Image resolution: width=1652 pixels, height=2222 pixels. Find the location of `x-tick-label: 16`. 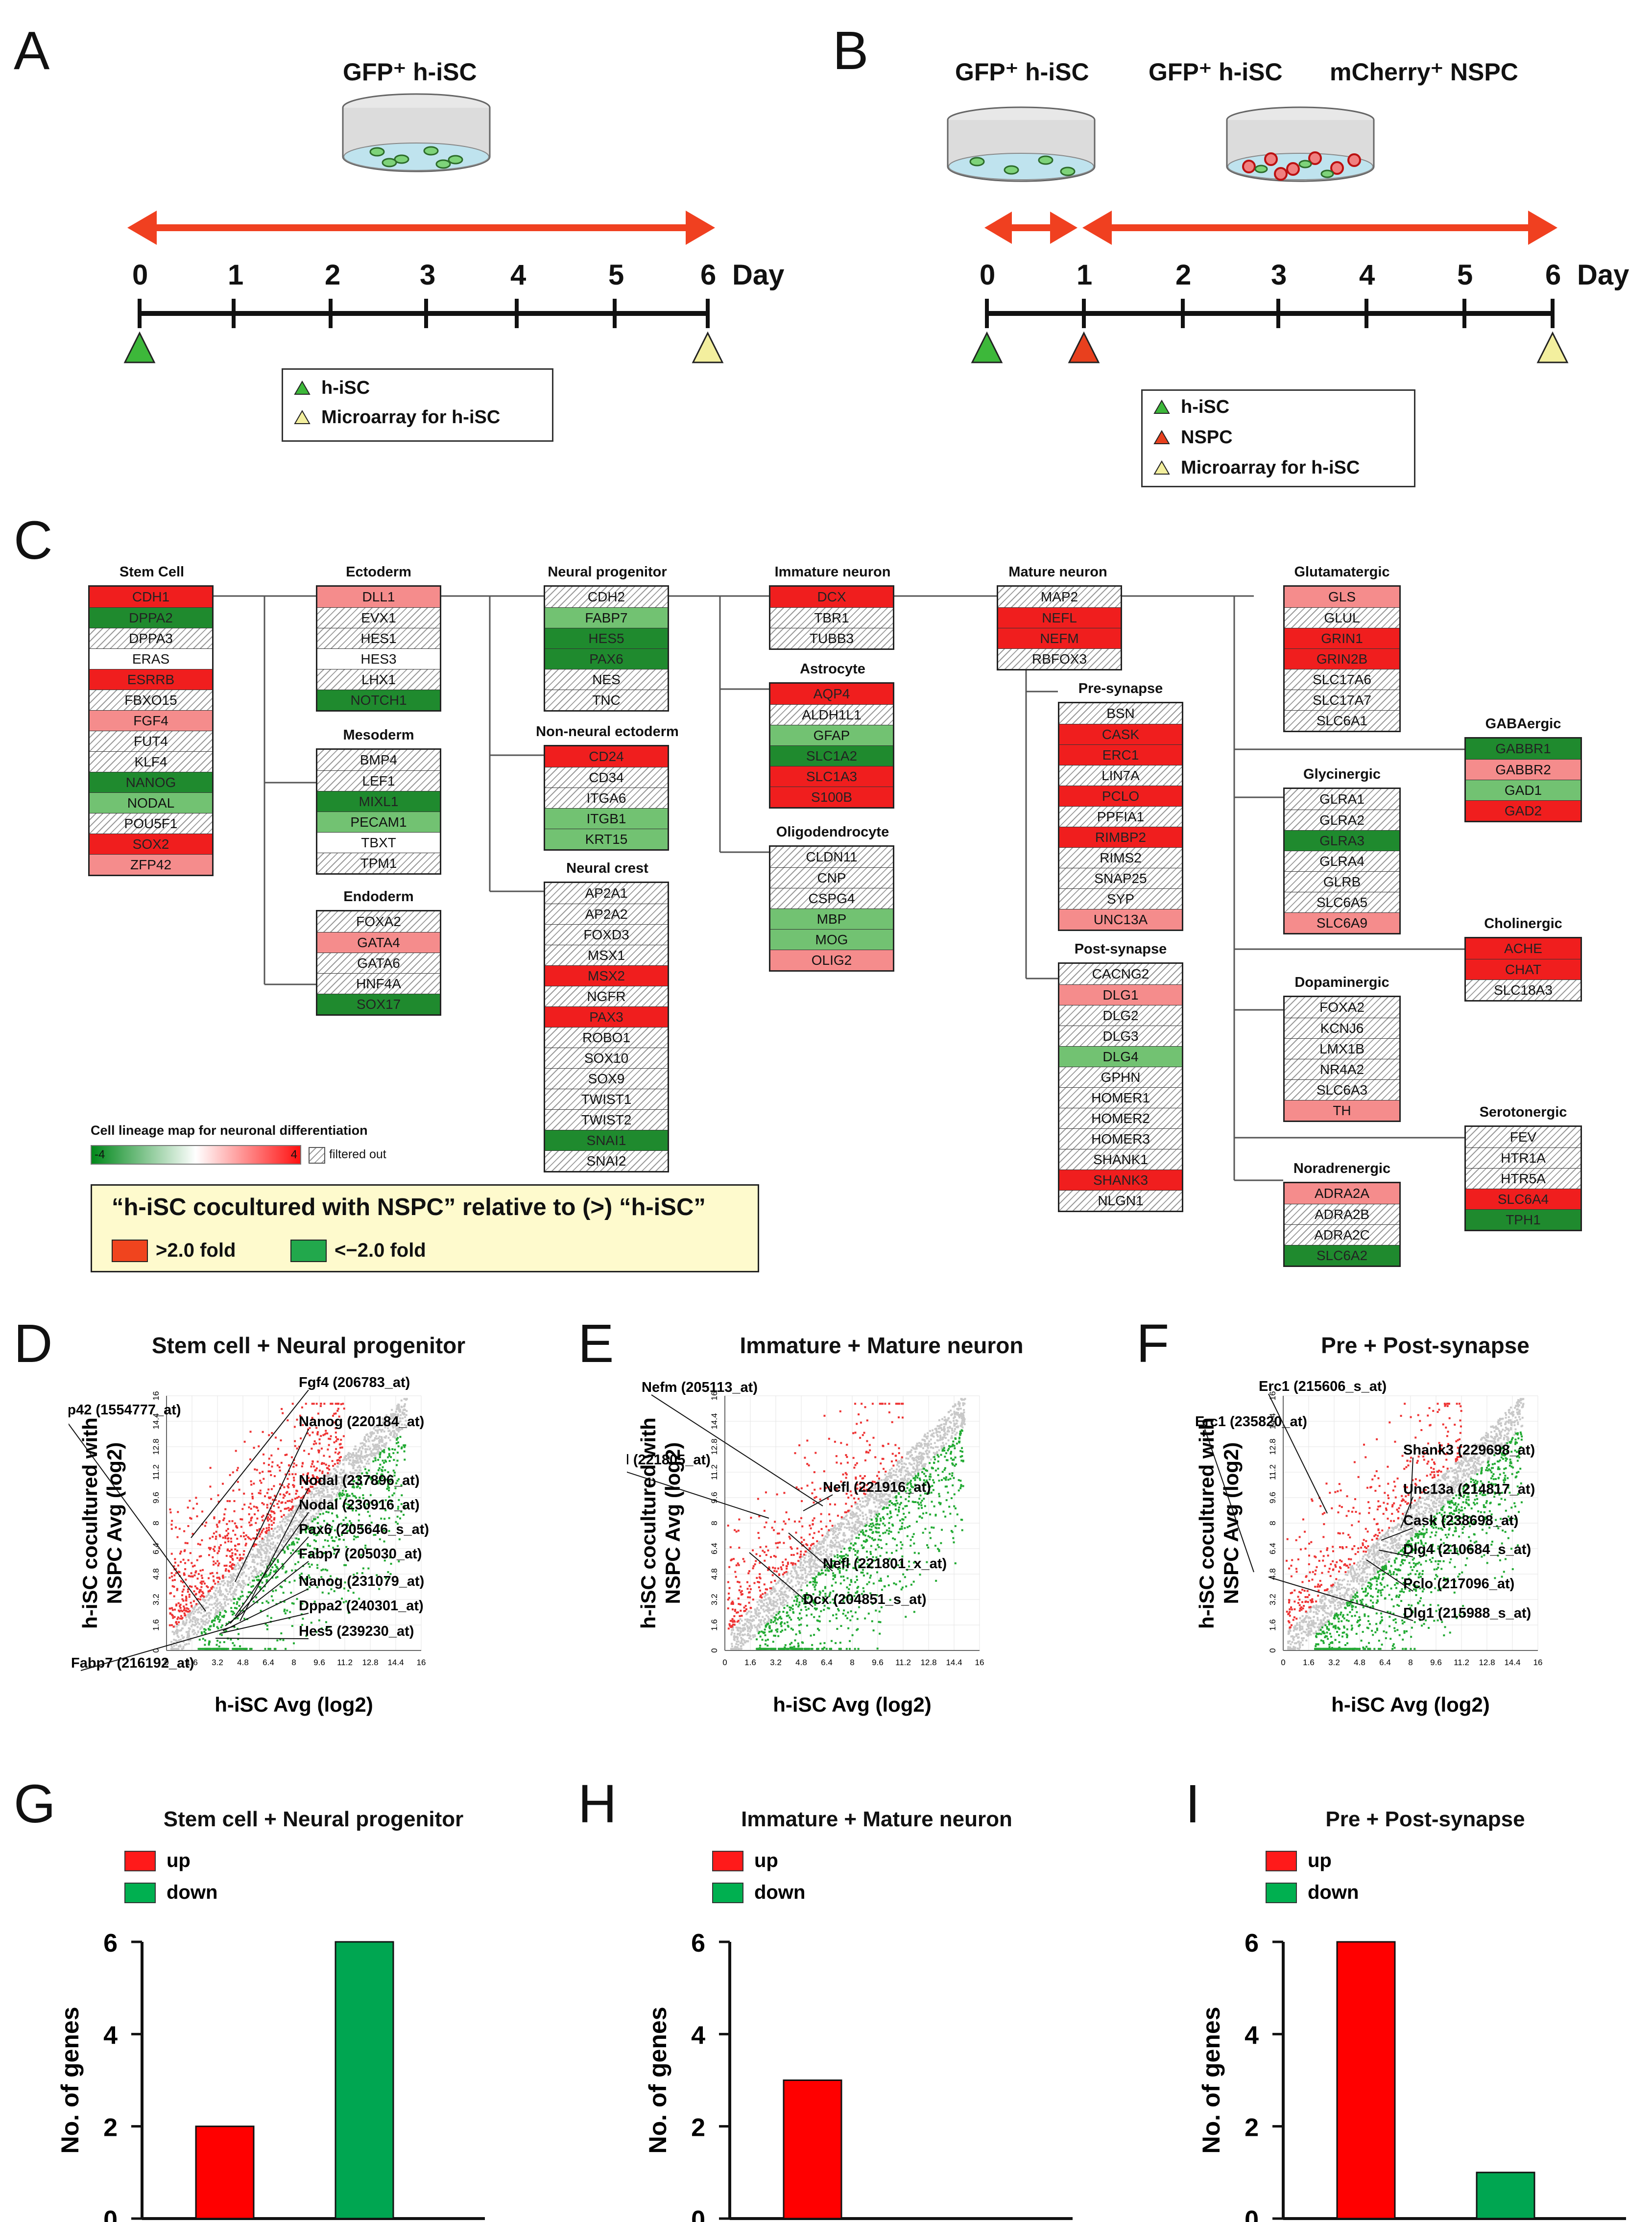

x-tick-label: 16 is located at coordinates (422, 1662).